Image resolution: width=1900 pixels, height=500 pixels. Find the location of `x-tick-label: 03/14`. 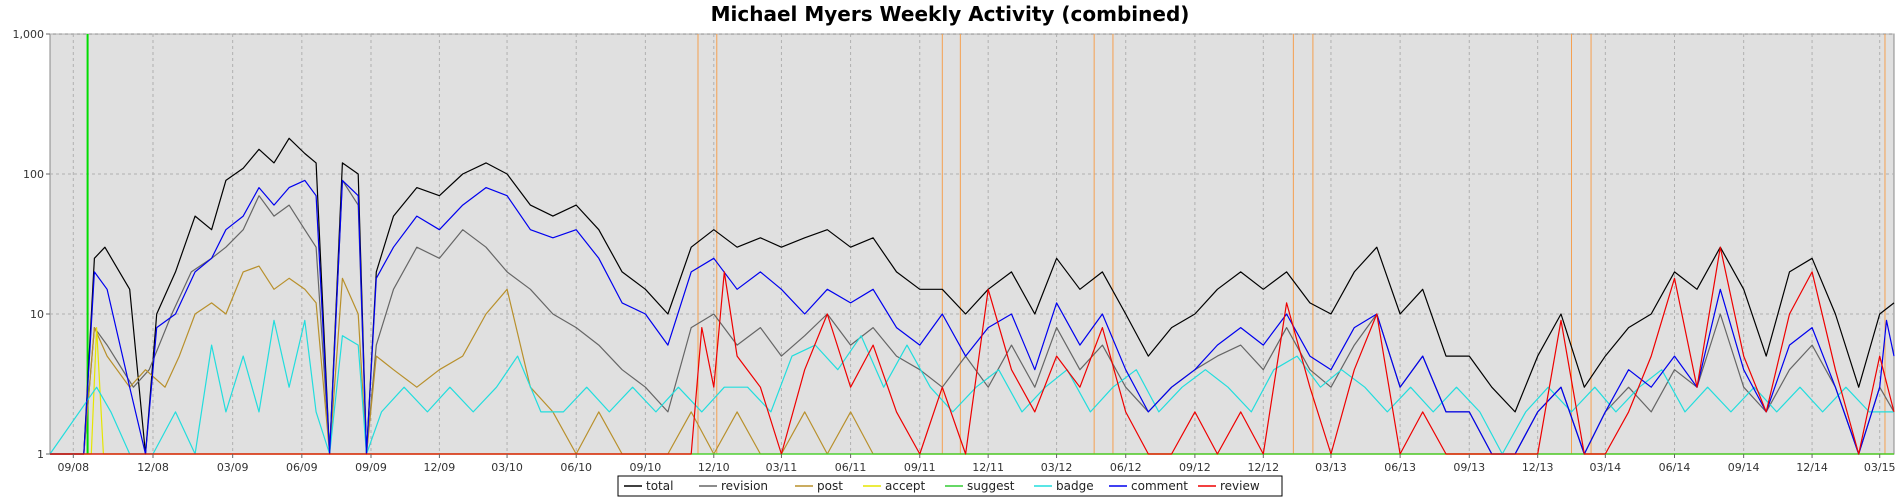

x-tick-label: 03/14 is located at coordinates (1605, 467).